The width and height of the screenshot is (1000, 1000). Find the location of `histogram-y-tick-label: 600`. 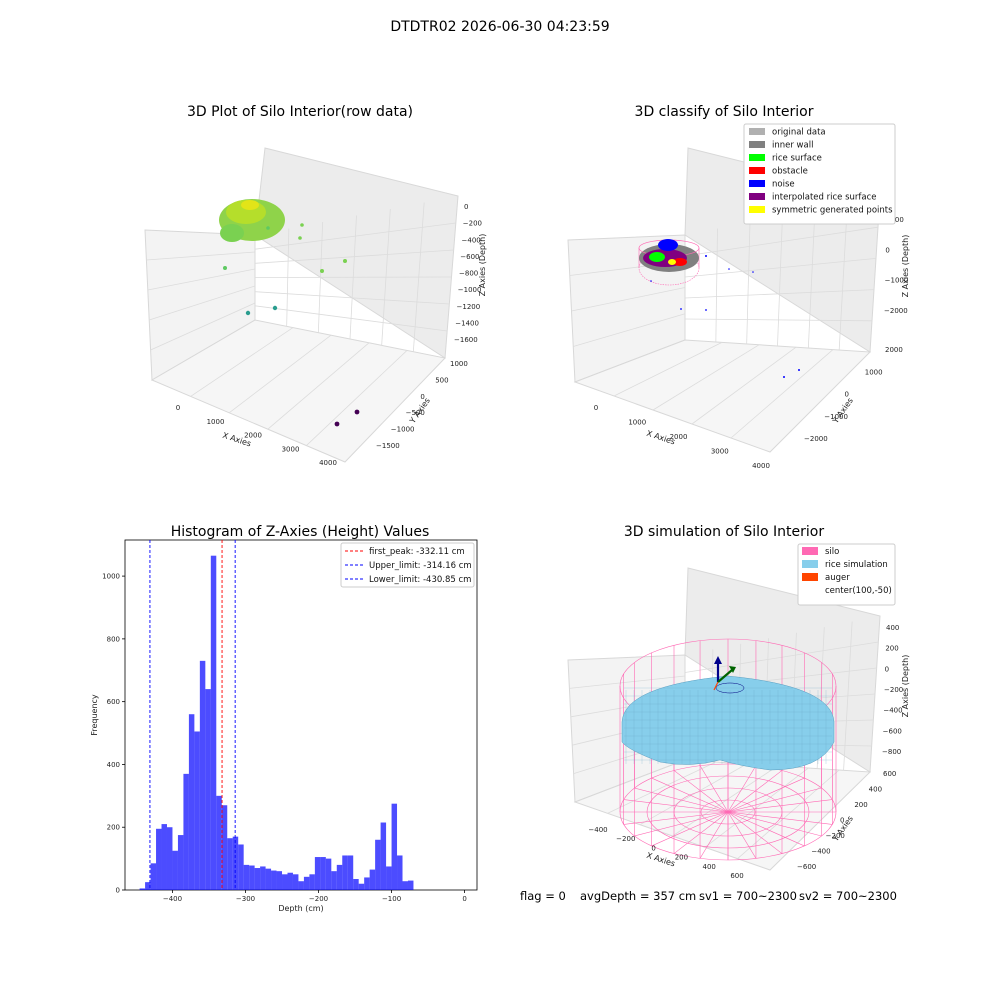

histogram-y-tick-label: 600 is located at coordinates (113, 702).